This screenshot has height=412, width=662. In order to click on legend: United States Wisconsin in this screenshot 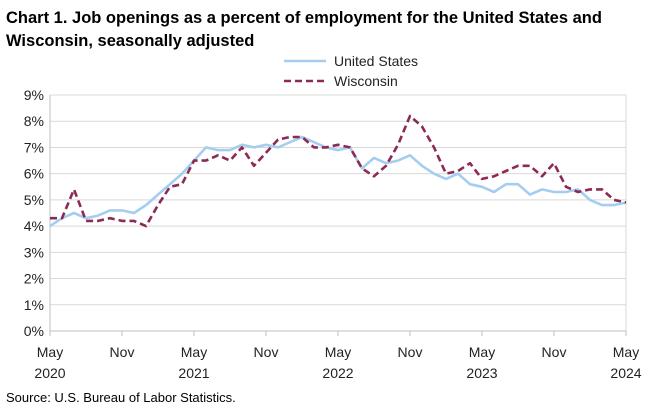, I will do `click(351, 71)`.